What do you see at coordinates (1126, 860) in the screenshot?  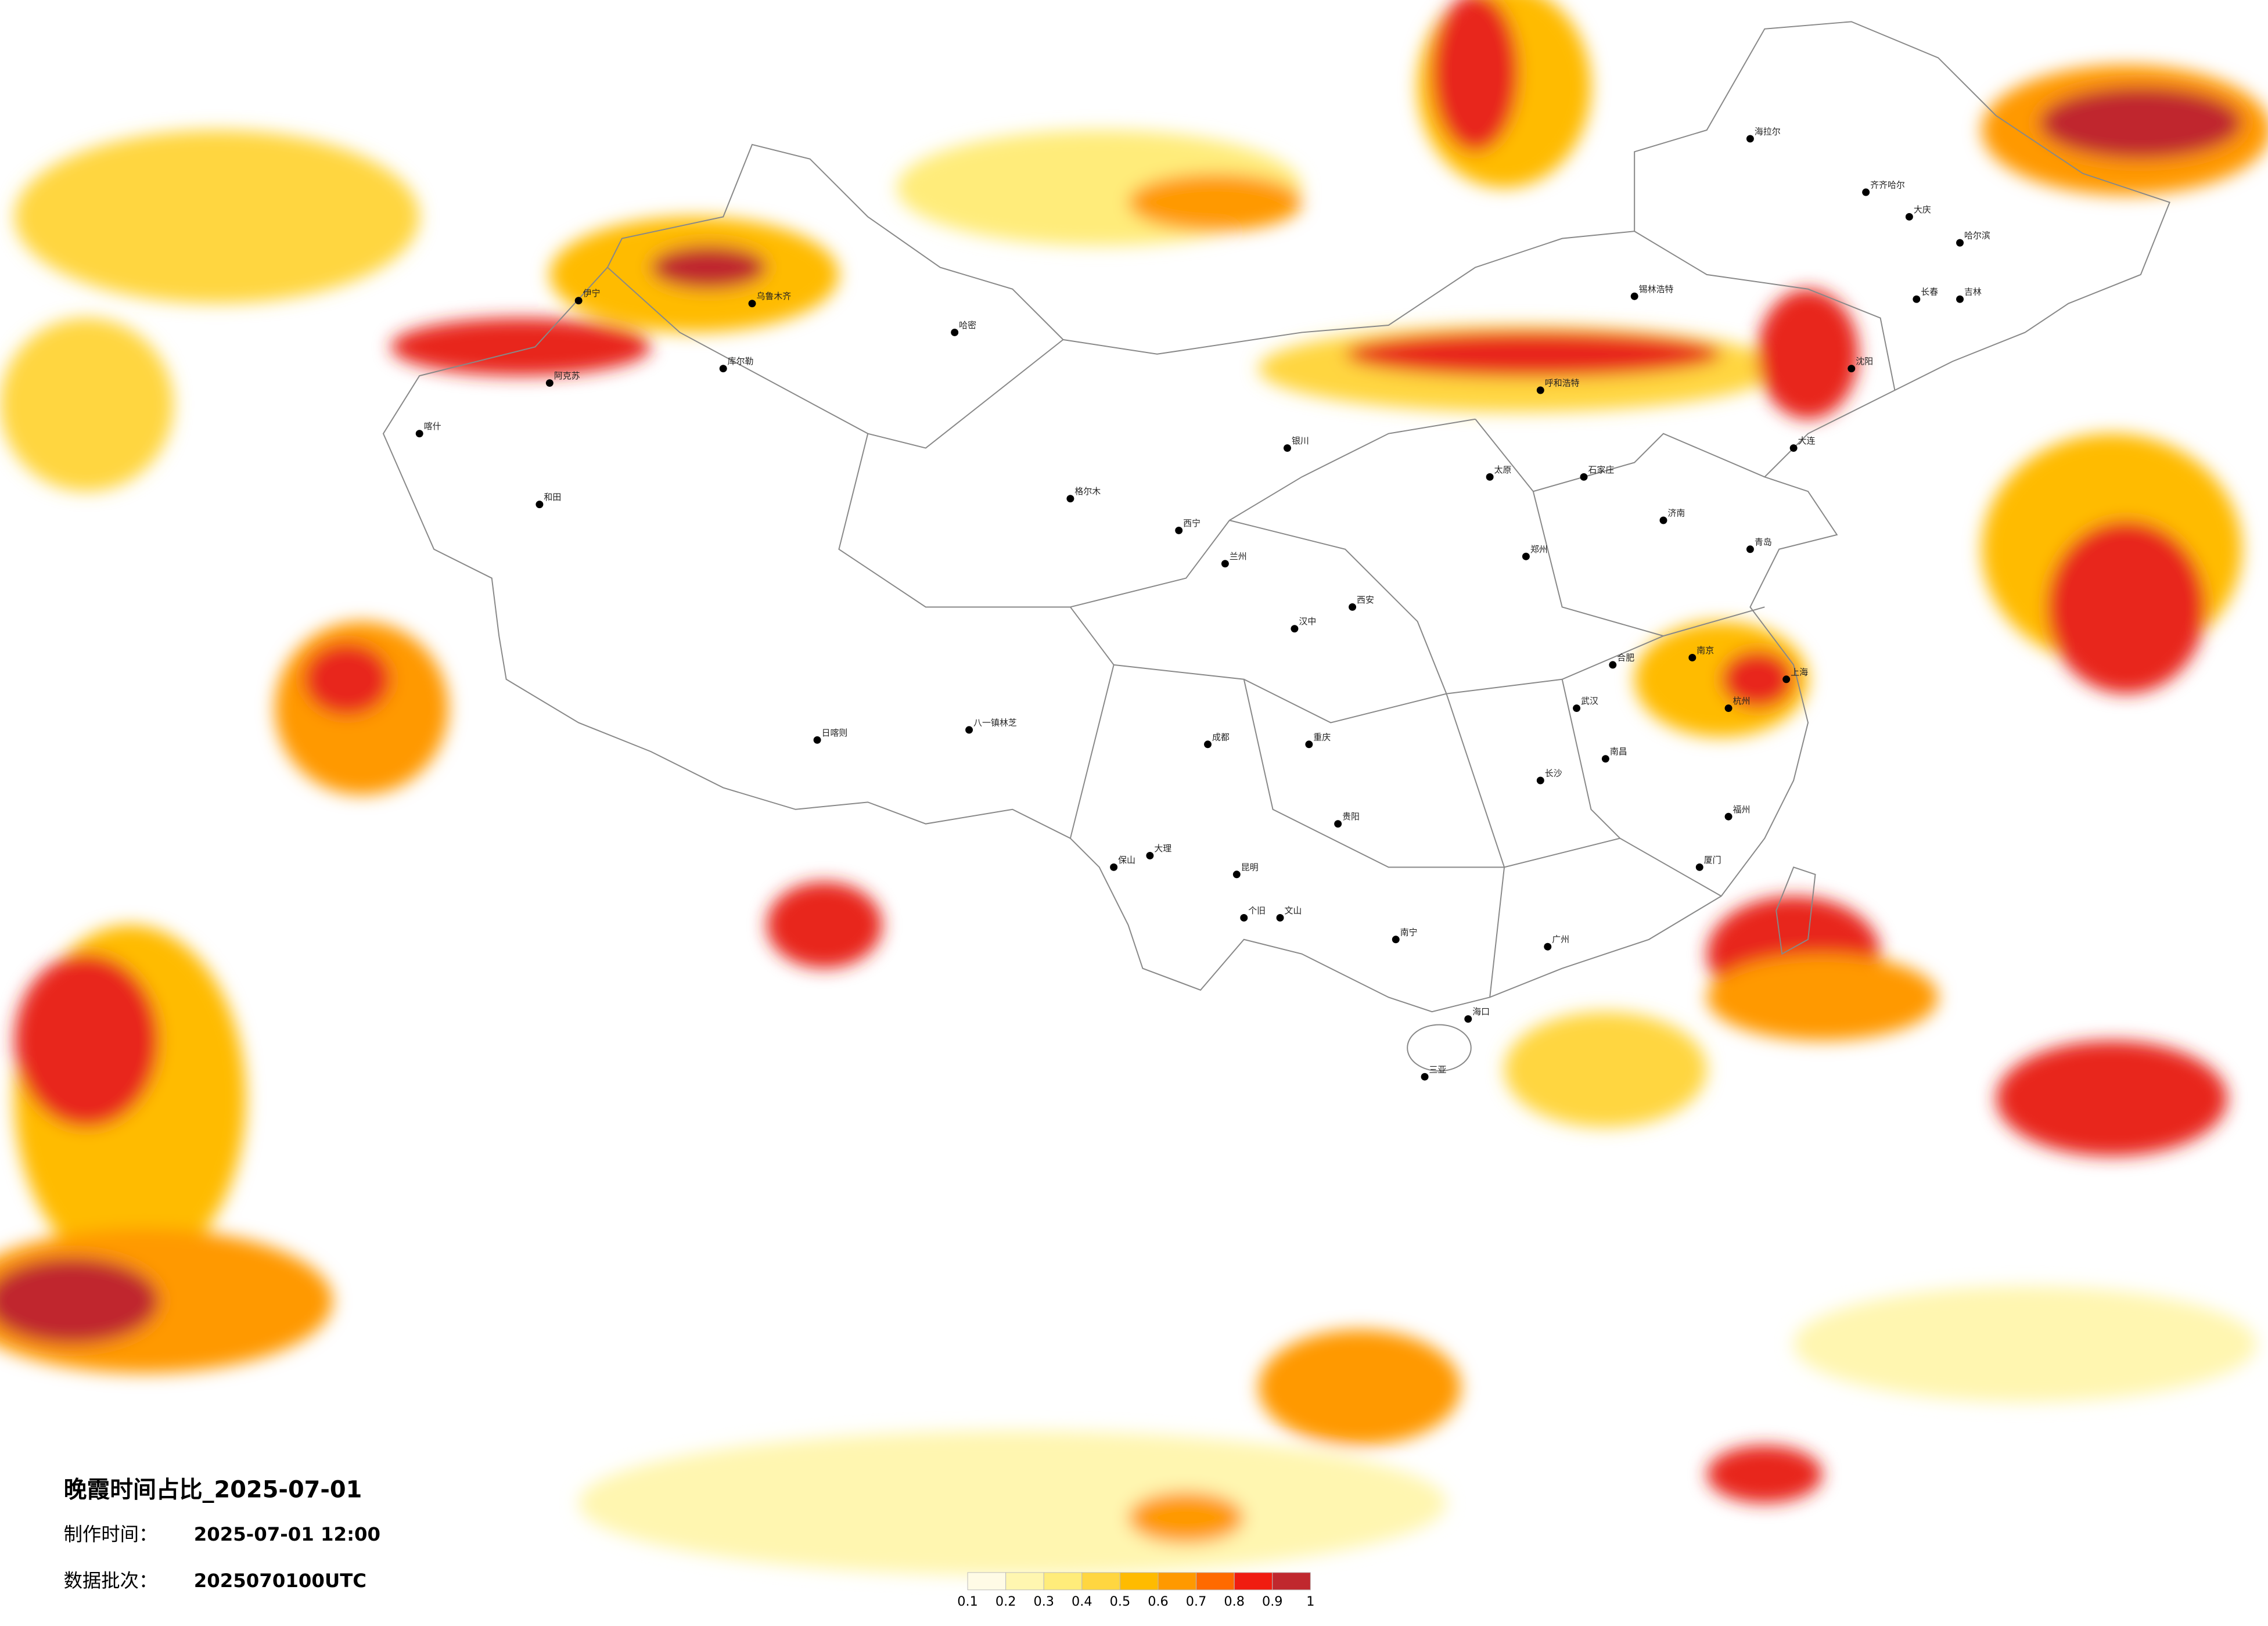 I see `city-label: 保山` at bounding box center [1126, 860].